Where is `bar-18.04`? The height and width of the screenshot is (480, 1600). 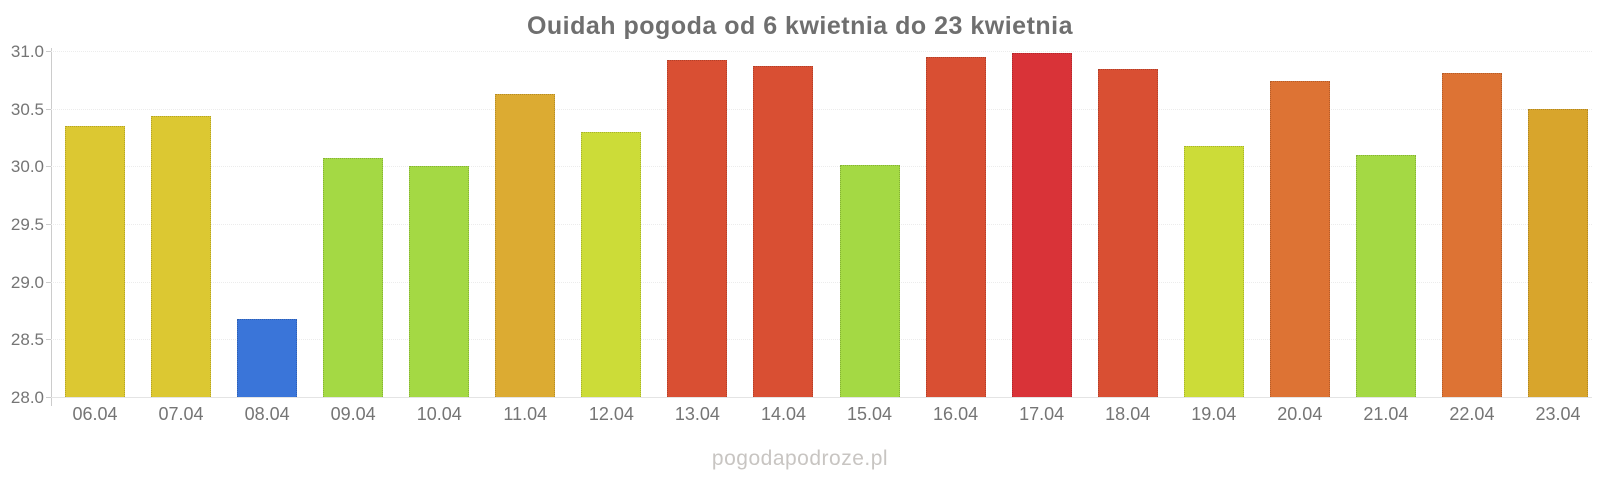 bar-18.04 is located at coordinates (1127, 233).